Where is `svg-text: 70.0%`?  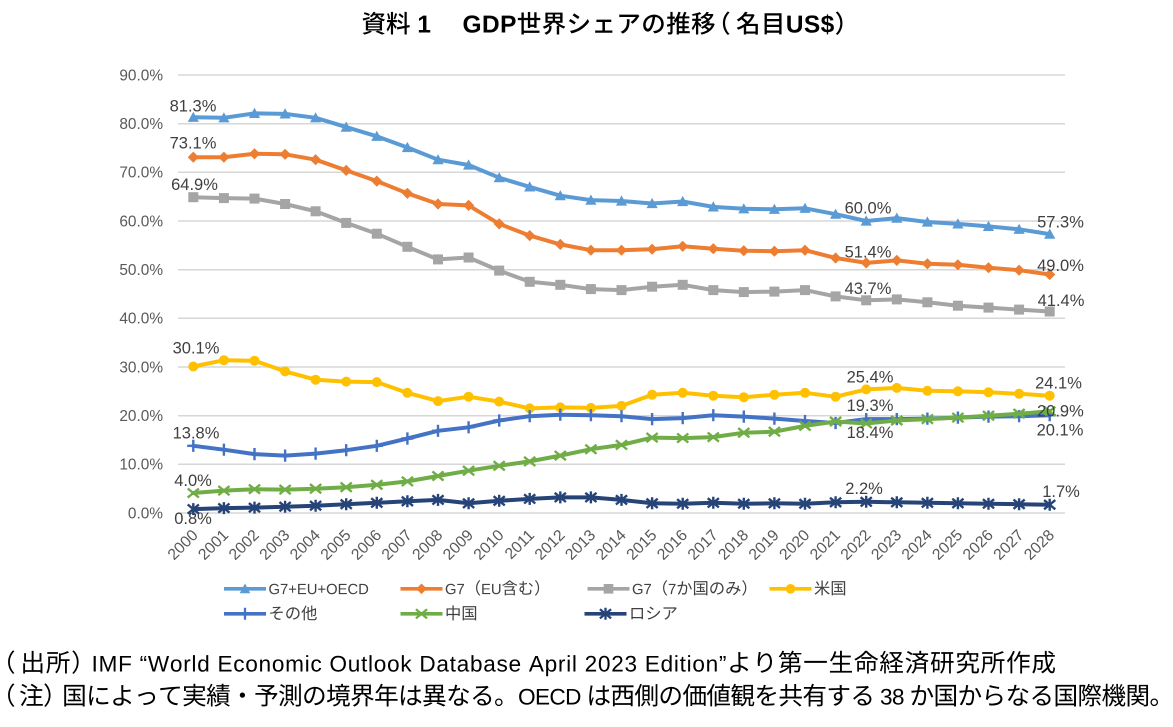
svg-text: 70.0% is located at coordinates (141, 173).